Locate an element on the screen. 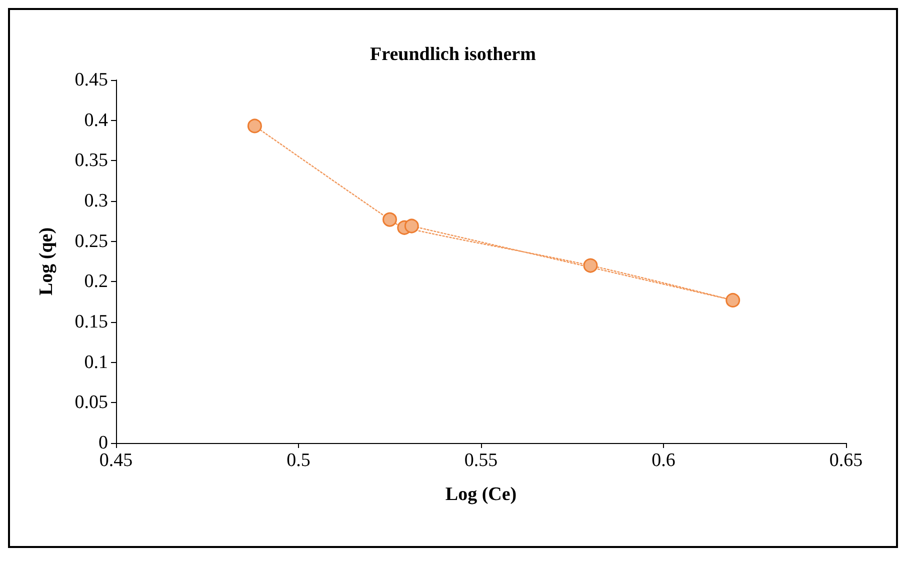 The width and height of the screenshot is (912, 561). chart-title: Freundlich isotherm is located at coordinates (453, 54).